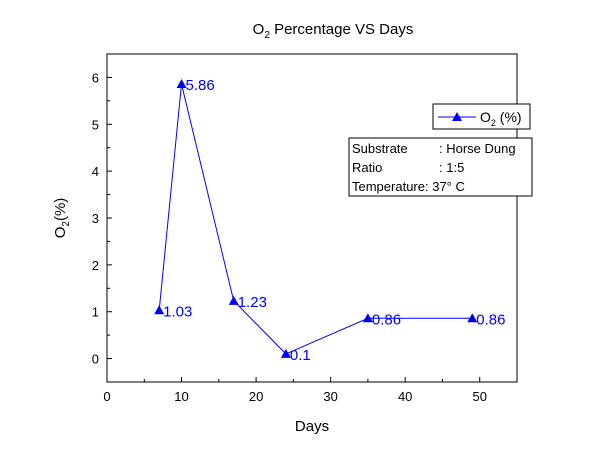 This screenshot has height=459, width=600. Describe the element at coordinates (267, 35) in the screenshot. I see `title-sub: 2` at that location.